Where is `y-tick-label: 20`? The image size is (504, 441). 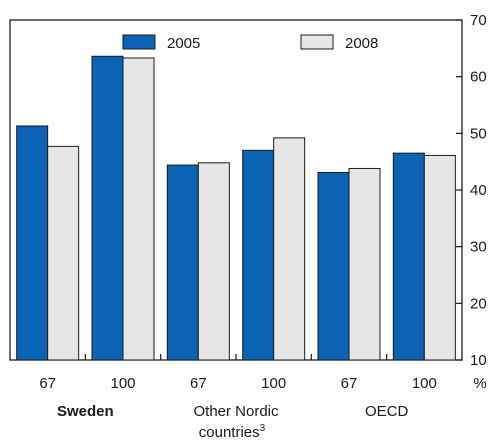
y-tick-label: 20 is located at coordinates (478, 303).